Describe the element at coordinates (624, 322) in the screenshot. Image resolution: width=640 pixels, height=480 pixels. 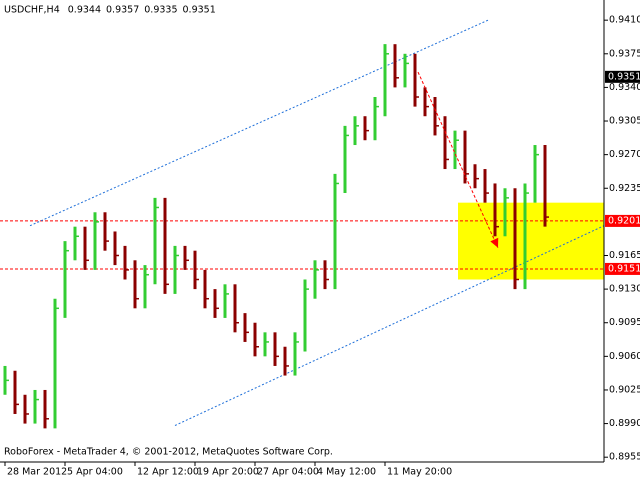
I see `y-tick-label: 0.9095` at that location.